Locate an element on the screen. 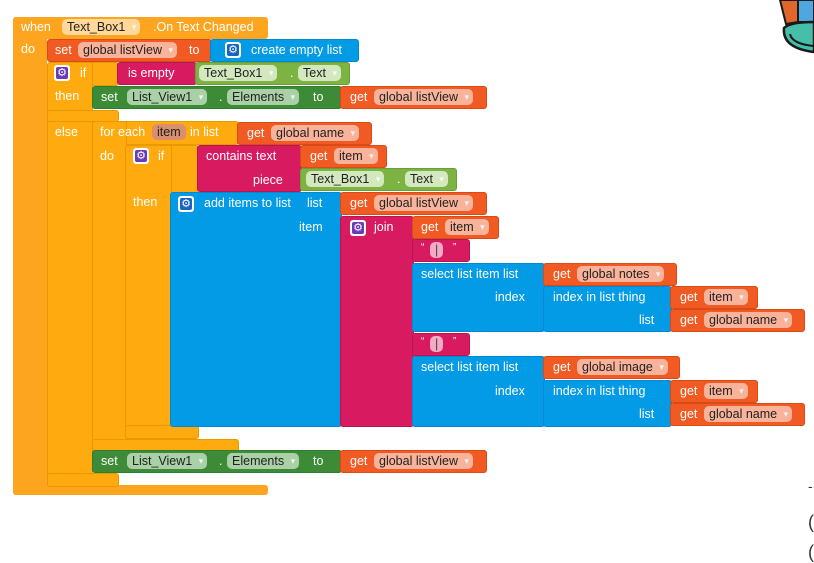 Image resolution: width=814 pixels, height=563 pixels. set-label: set is located at coordinates (109, 97).